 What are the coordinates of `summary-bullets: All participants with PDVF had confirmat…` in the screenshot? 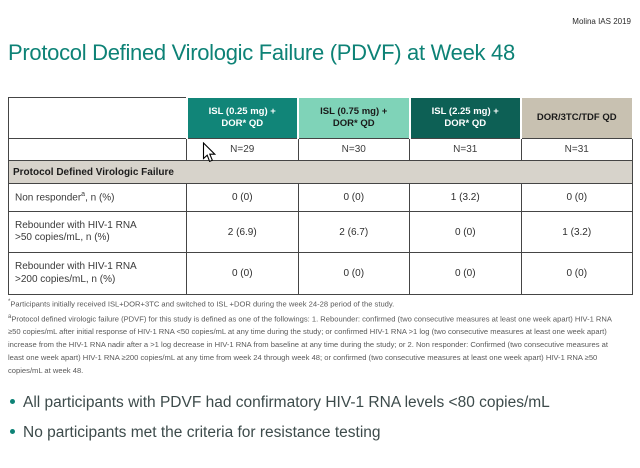 It's located at (320, 424).